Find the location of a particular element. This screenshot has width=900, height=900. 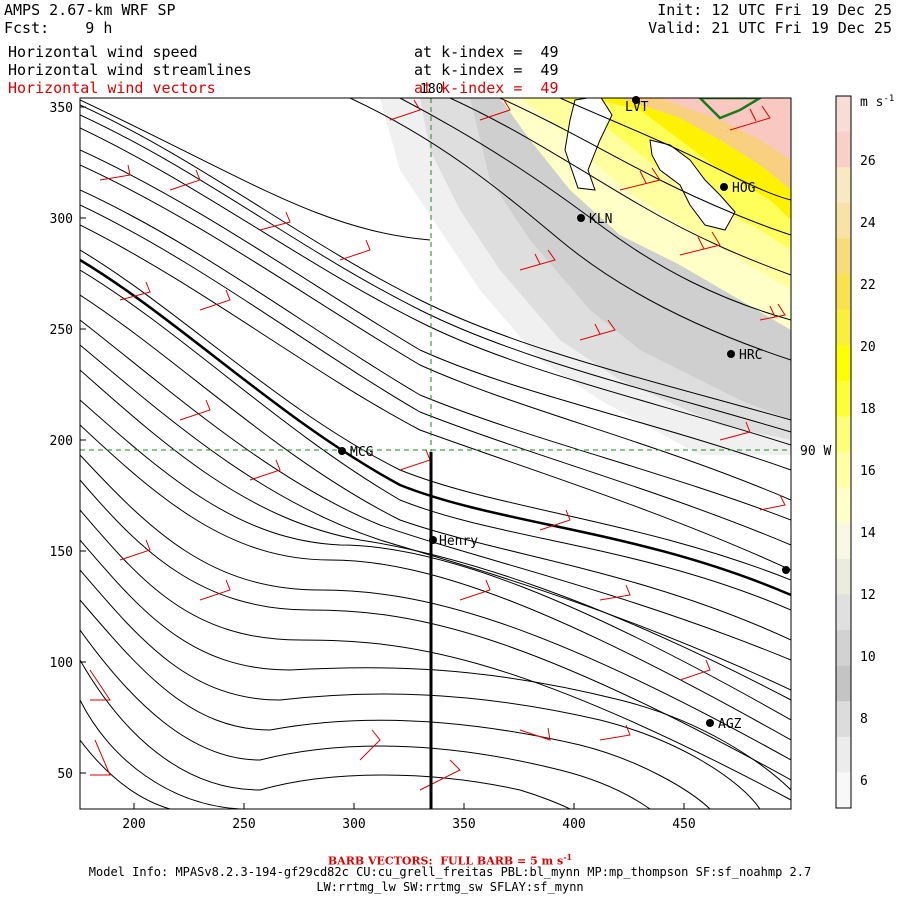

colorbar-label: 10 is located at coordinates (868, 657).